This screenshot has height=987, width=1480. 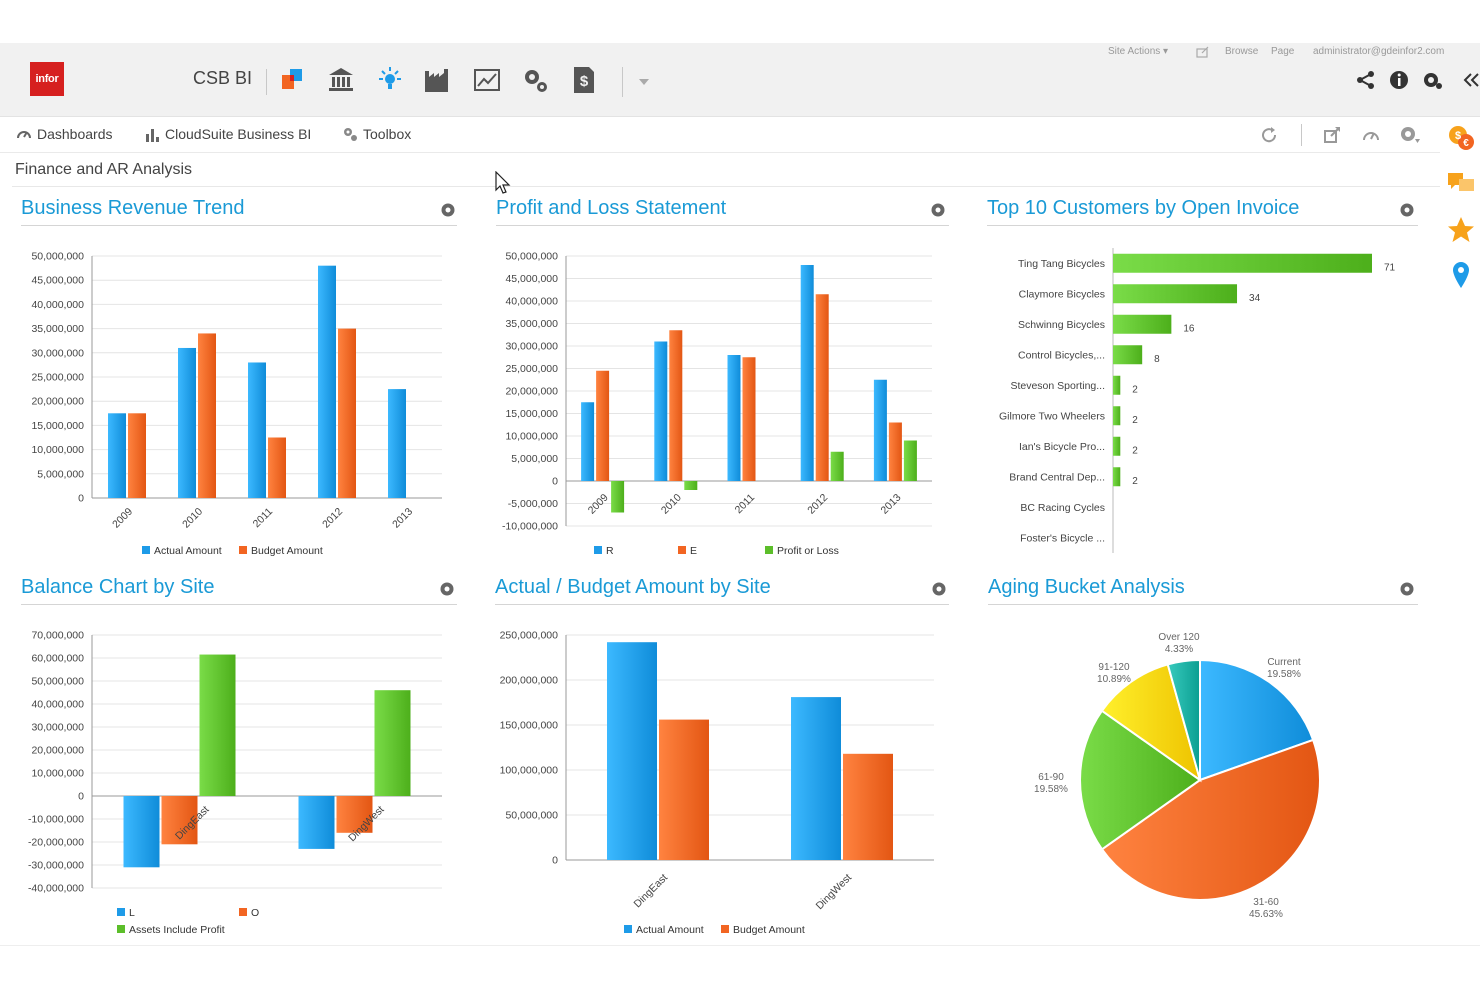 What do you see at coordinates (227, 134) in the screenshot?
I see `nav-business-bi: CloudSuite Business BI` at bounding box center [227, 134].